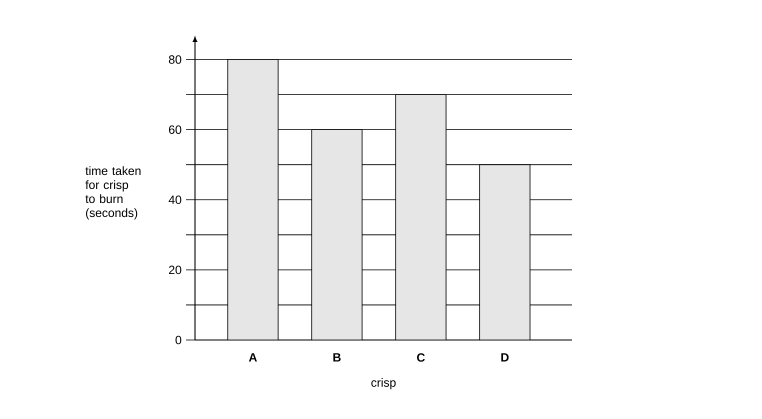 The image size is (762, 419). I want to click on x-tick-label: B, so click(337, 357).